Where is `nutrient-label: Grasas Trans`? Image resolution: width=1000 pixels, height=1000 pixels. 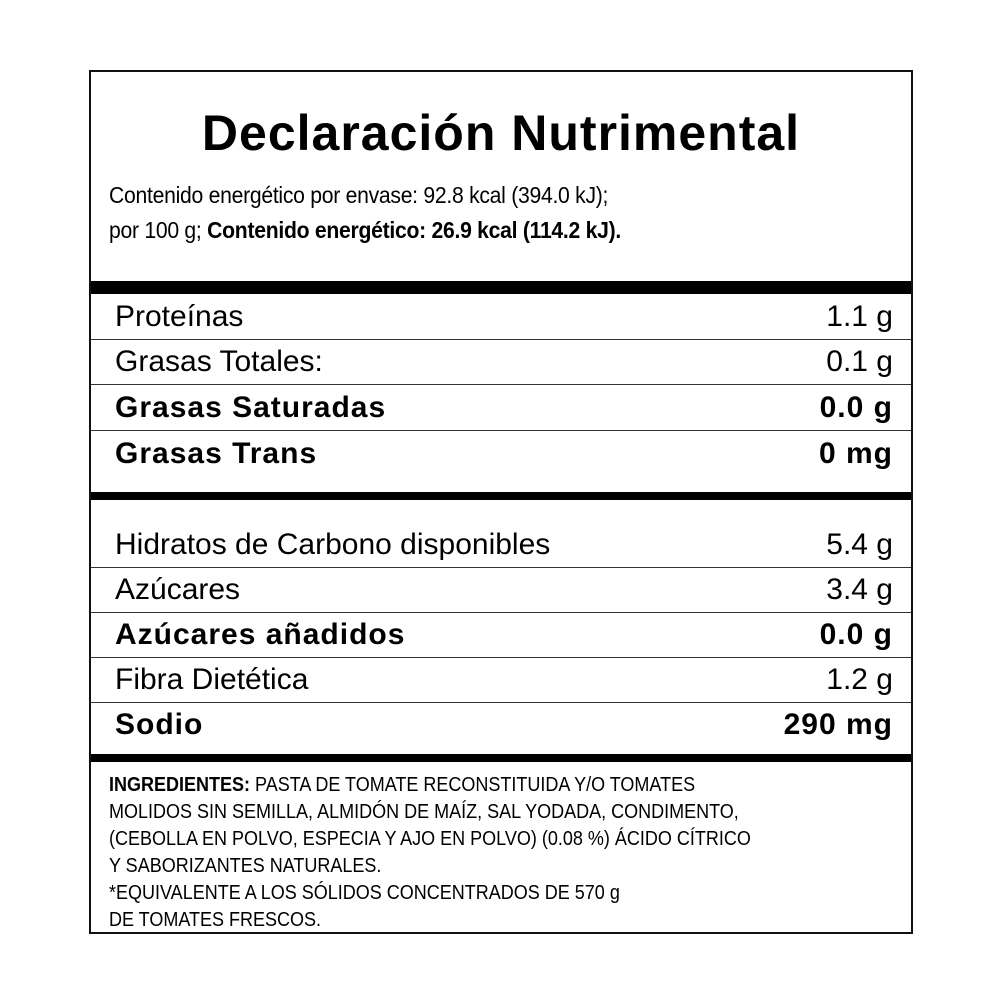
nutrient-label: Grasas Trans is located at coordinates (216, 453).